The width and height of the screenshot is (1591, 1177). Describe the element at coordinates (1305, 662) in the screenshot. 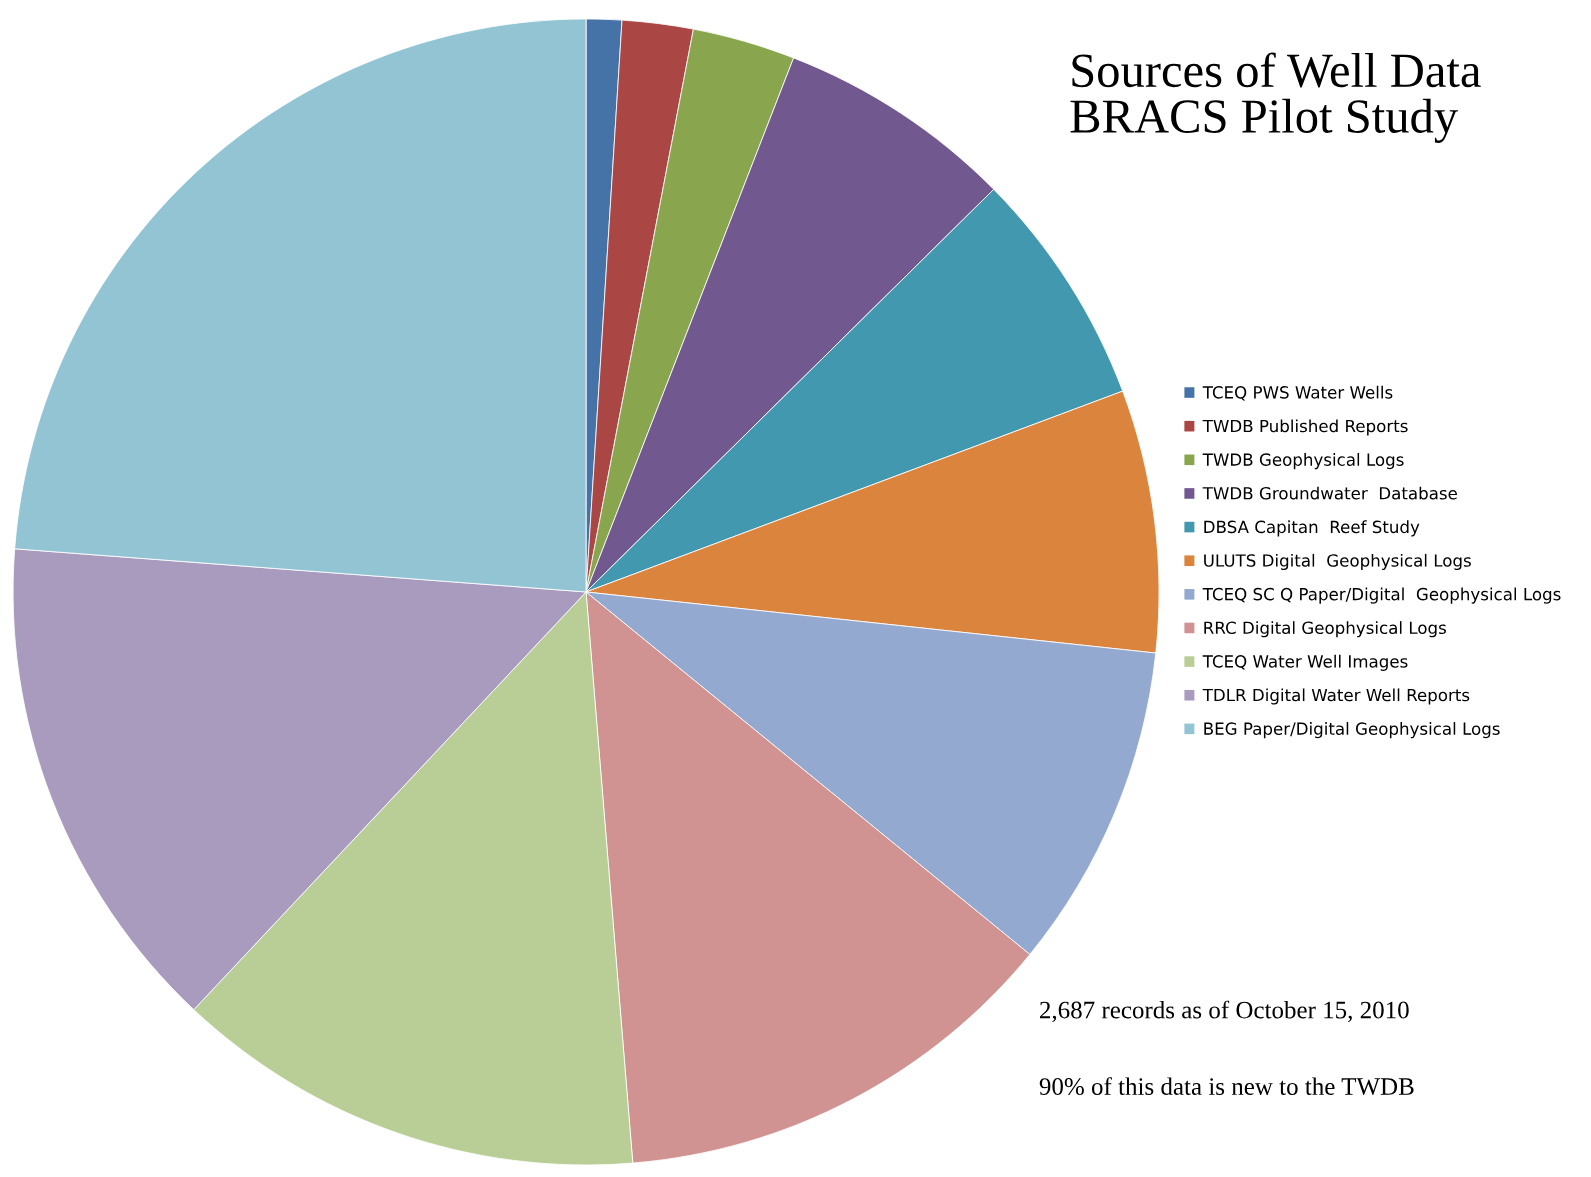

I see `legend-label: TCEQ Water Well Images` at that location.